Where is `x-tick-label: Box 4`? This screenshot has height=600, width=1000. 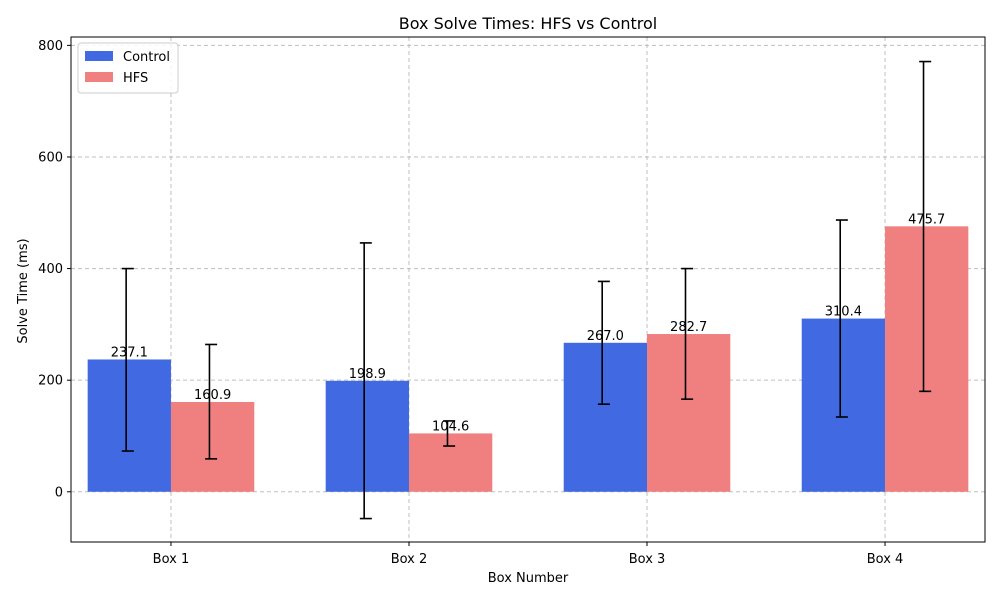 x-tick-label: Box 4 is located at coordinates (885, 559).